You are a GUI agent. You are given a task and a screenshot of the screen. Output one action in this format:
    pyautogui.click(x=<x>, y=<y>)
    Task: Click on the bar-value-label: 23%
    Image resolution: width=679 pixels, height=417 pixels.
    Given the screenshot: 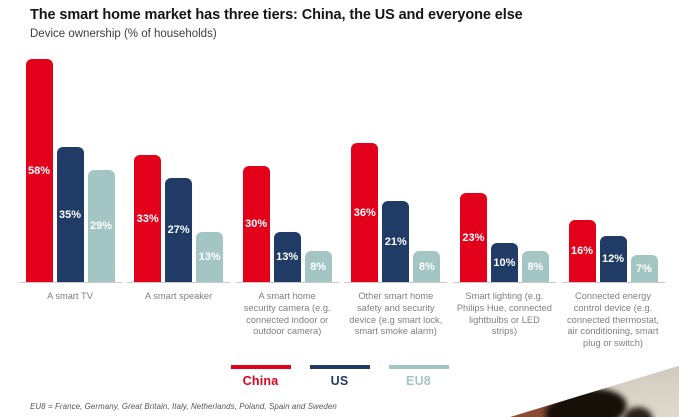 What is the action you would take?
    pyautogui.click(x=473, y=237)
    